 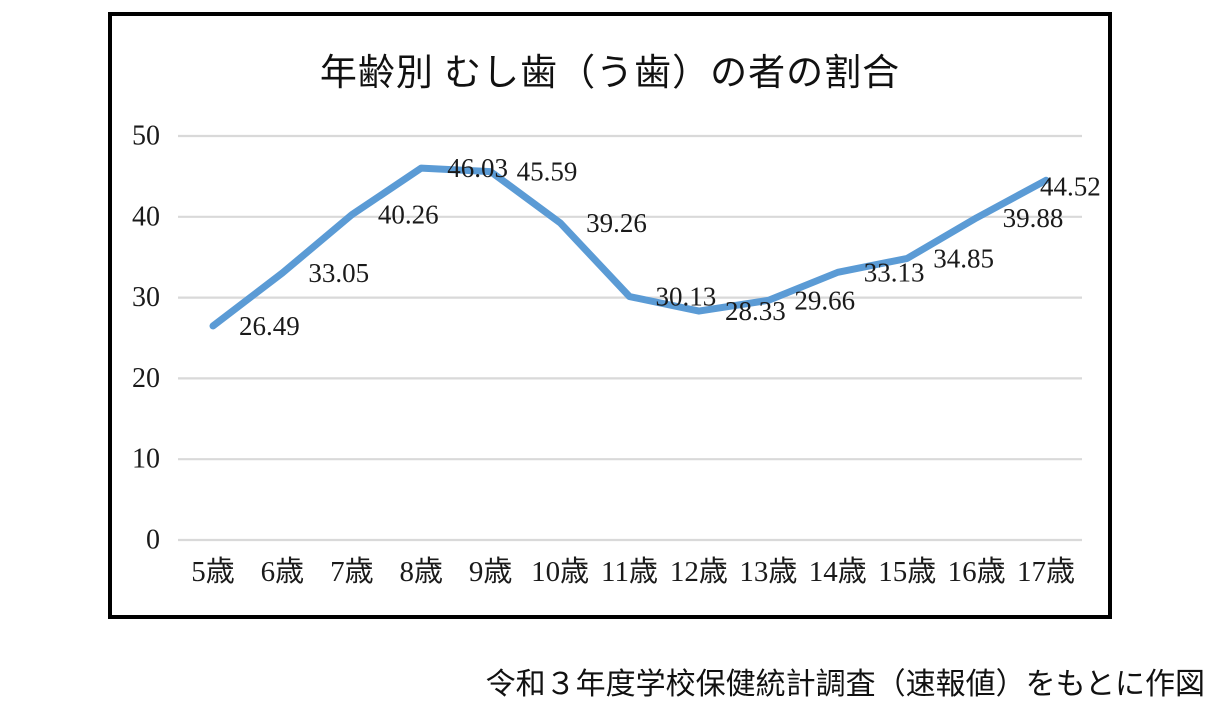 I want to click on data-label: 28.33, so click(x=755, y=311).